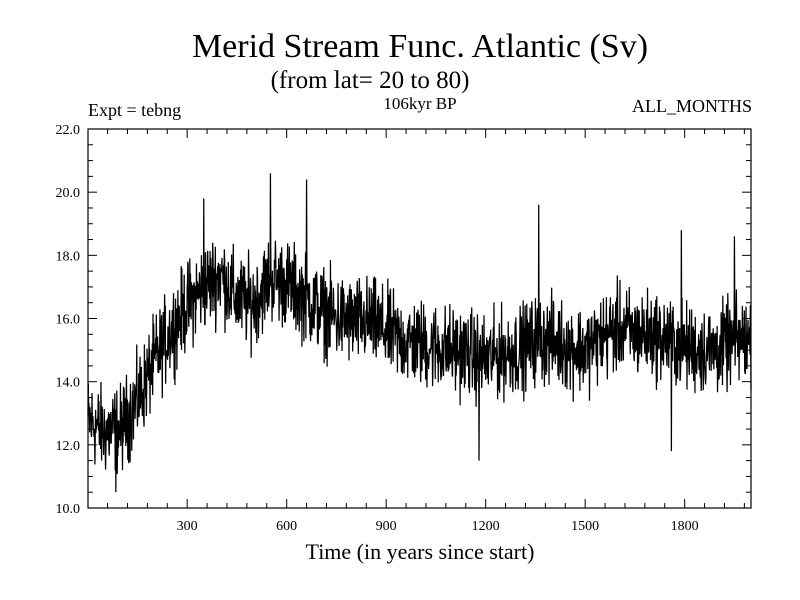  I want to click on y-tick-label: 20.0, so click(68, 193).